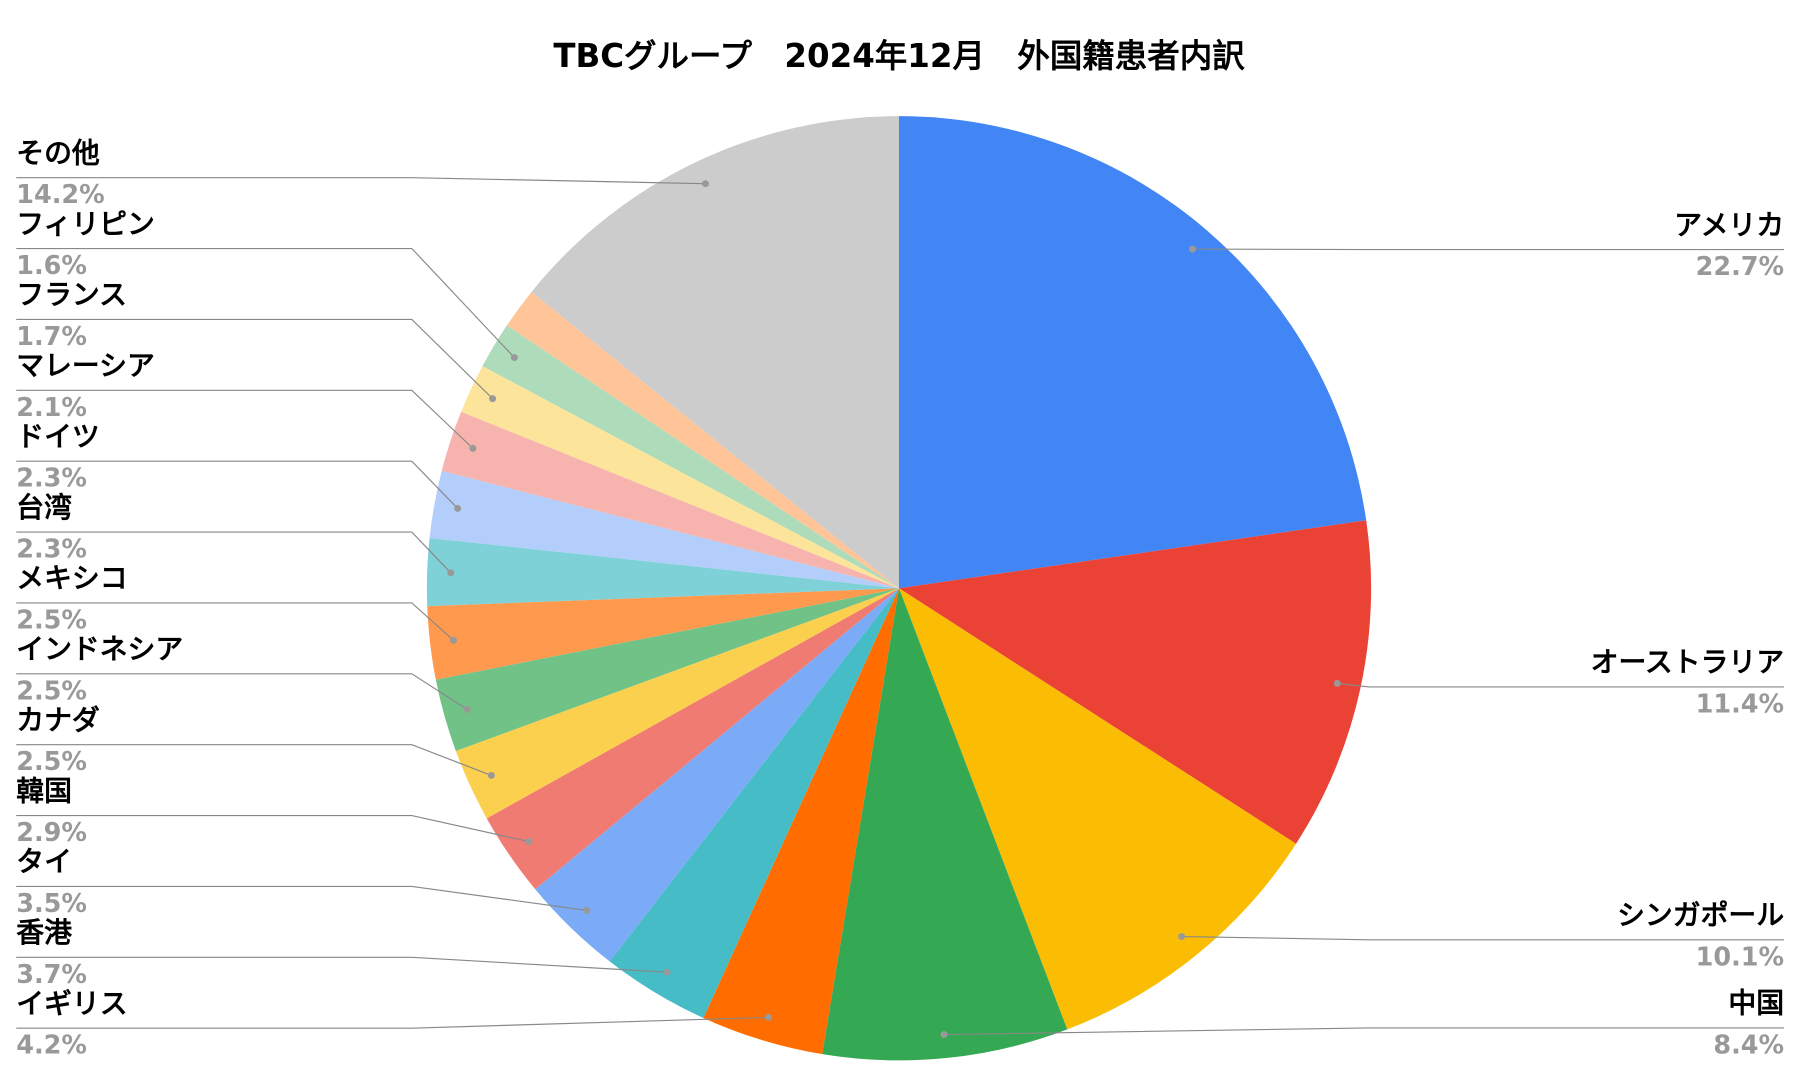  Describe the element at coordinates (58, 152) in the screenshot. I see `slice-label: その他` at that location.